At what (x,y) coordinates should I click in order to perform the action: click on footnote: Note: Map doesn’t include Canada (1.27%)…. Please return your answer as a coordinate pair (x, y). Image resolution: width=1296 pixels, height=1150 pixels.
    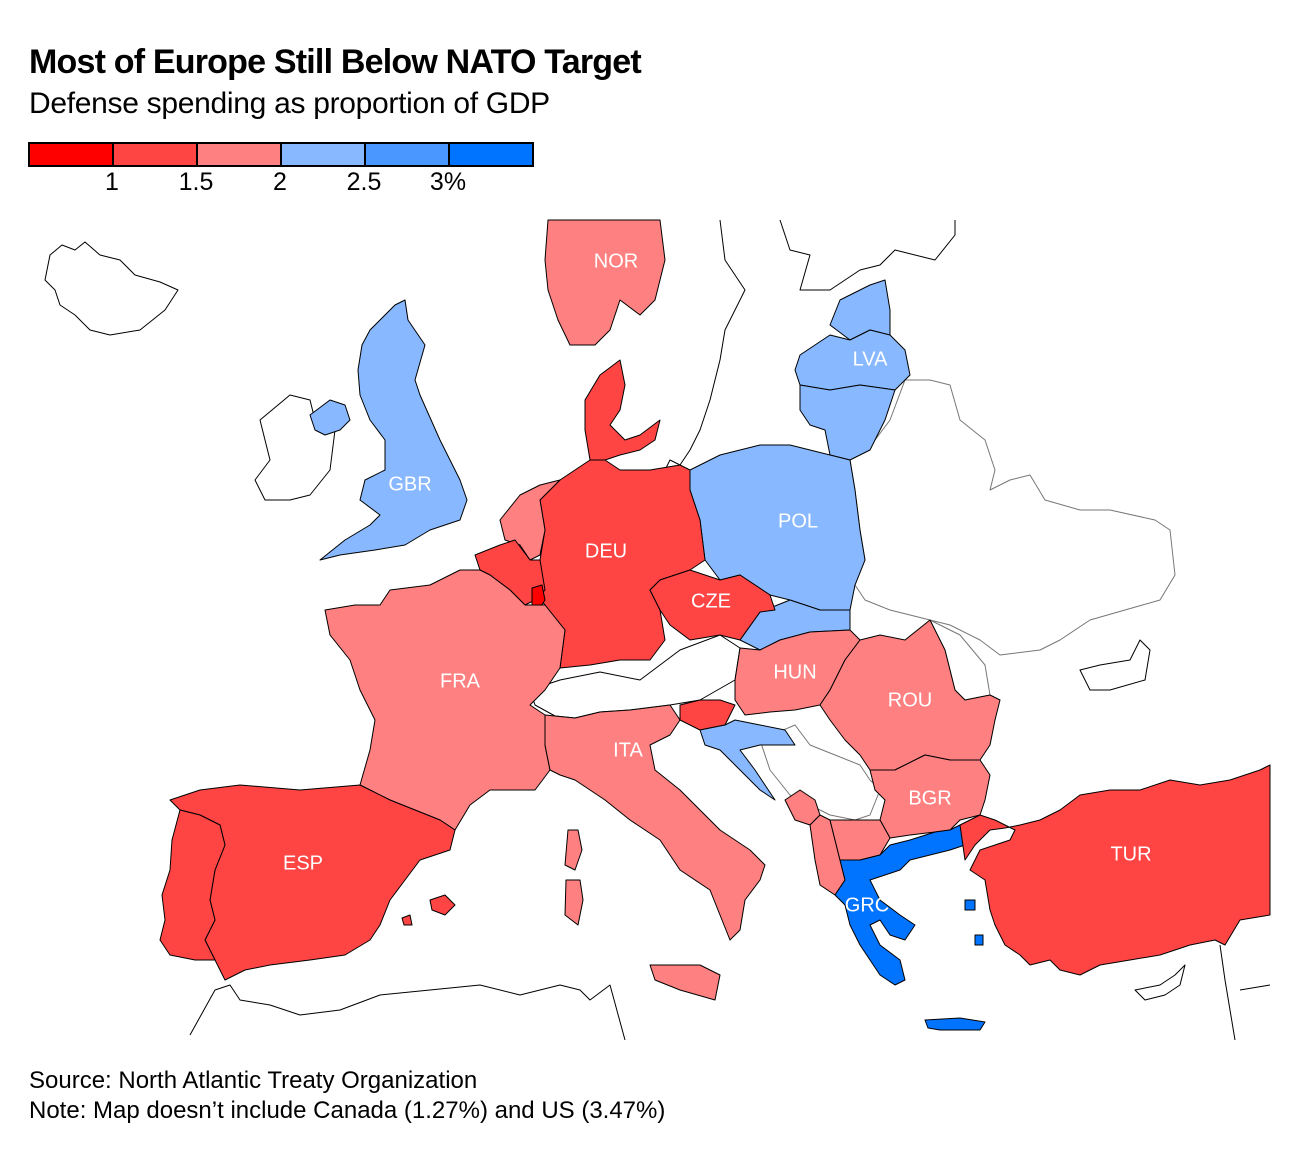
    Looking at the image, I should click on (347, 1110).